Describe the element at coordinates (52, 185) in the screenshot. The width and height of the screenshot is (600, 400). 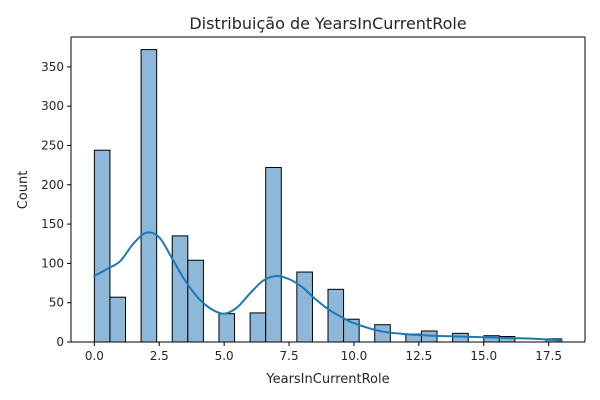
I see `y-tick-label: 200` at that location.